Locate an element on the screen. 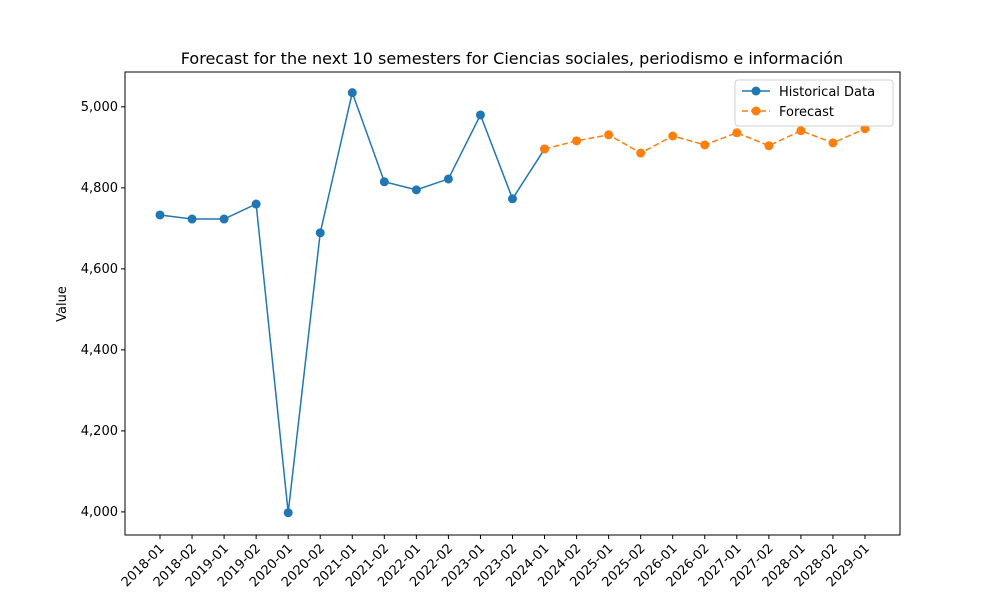 This screenshot has width=1000, height=604. legend: Historical Data Forecast is located at coordinates (814, 103).